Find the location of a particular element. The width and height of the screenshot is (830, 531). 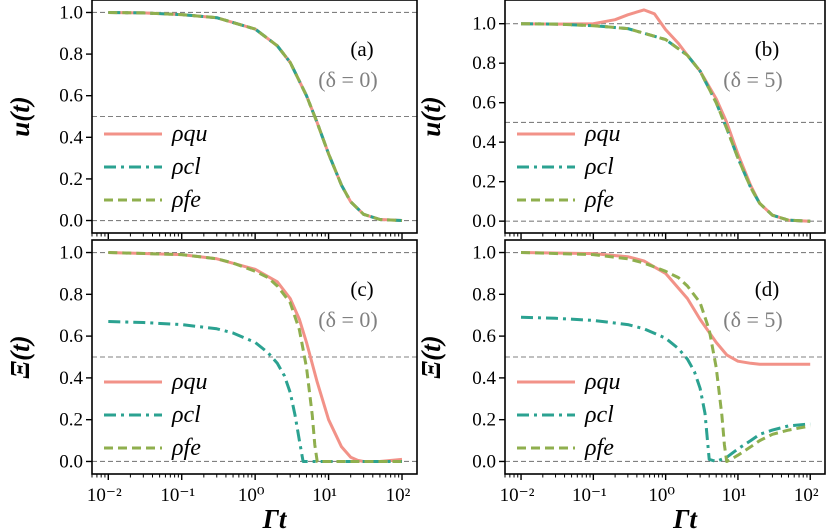

panel-tag: (d) is located at coordinates (767, 289).